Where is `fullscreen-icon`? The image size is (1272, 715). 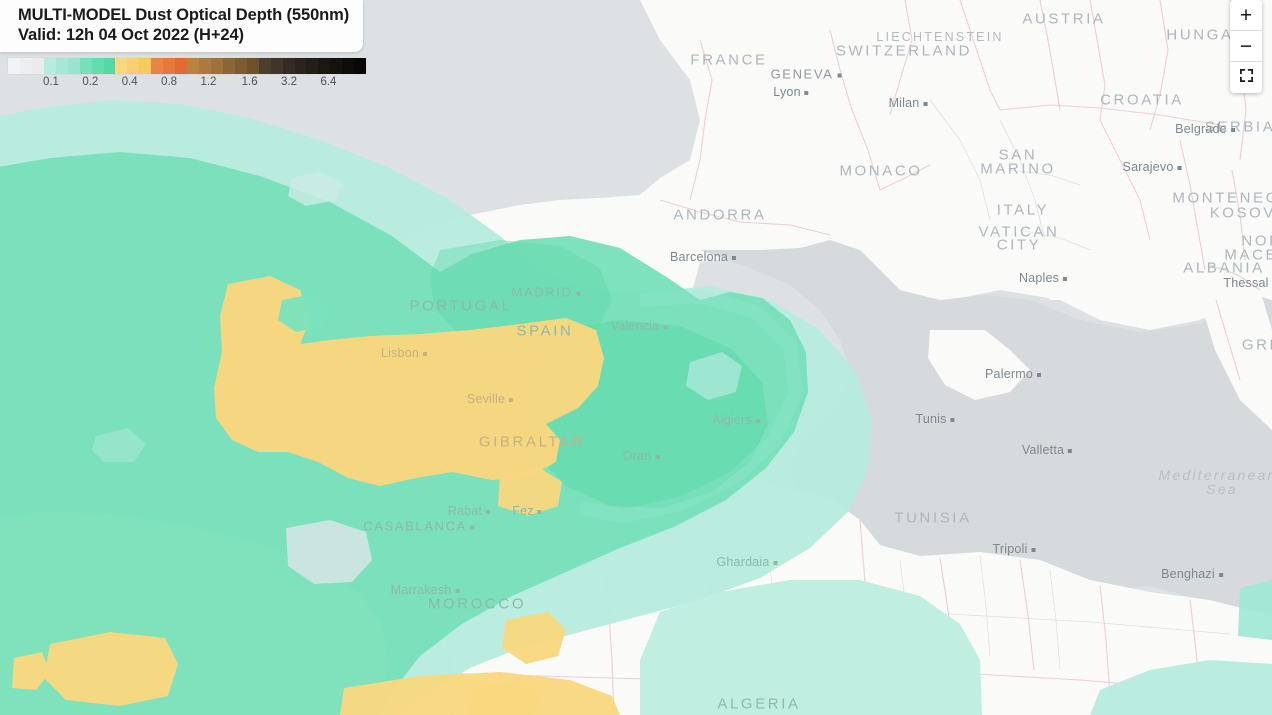
fullscreen-icon is located at coordinates (1246, 78).